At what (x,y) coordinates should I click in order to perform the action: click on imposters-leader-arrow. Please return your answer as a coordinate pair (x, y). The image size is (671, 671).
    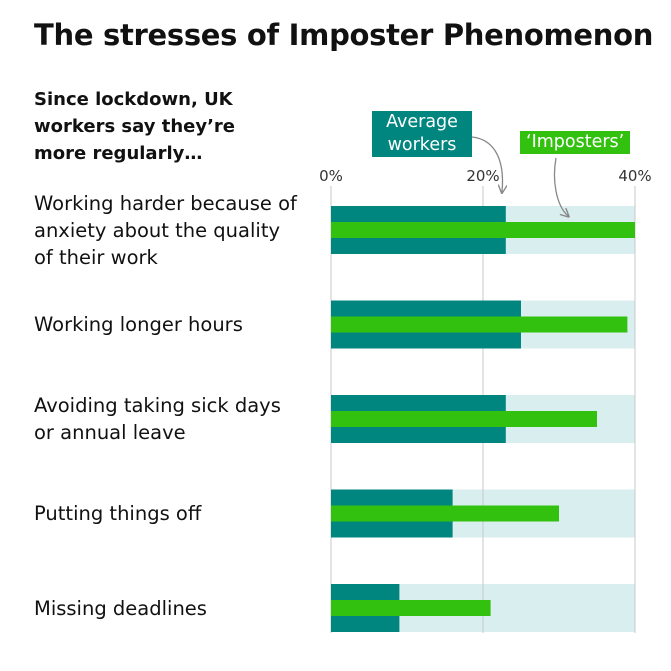
    Looking at the image, I should click on (561, 186).